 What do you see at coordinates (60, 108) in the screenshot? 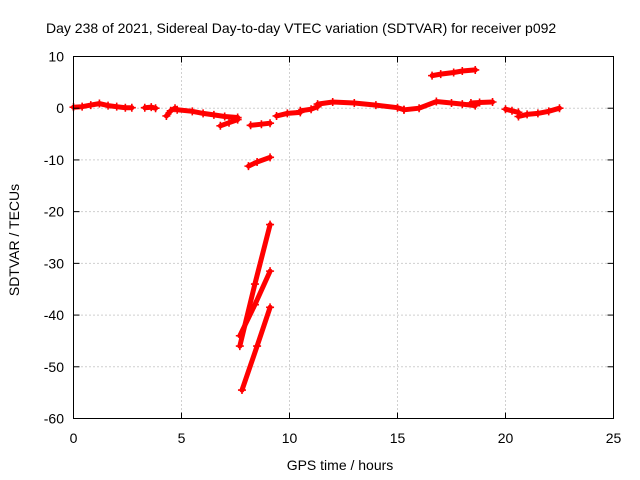
I see `y-tick-label: 0` at bounding box center [60, 108].